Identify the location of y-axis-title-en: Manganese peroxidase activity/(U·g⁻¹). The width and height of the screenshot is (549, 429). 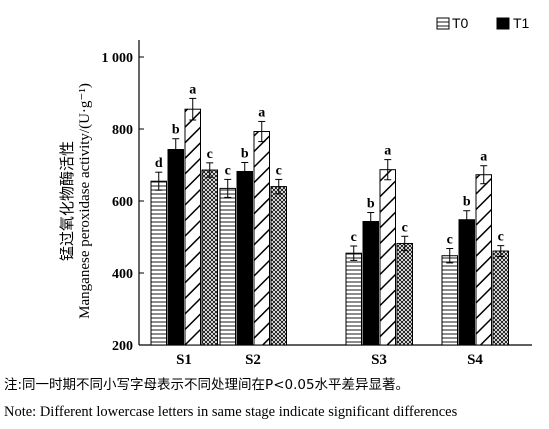
(85, 201).